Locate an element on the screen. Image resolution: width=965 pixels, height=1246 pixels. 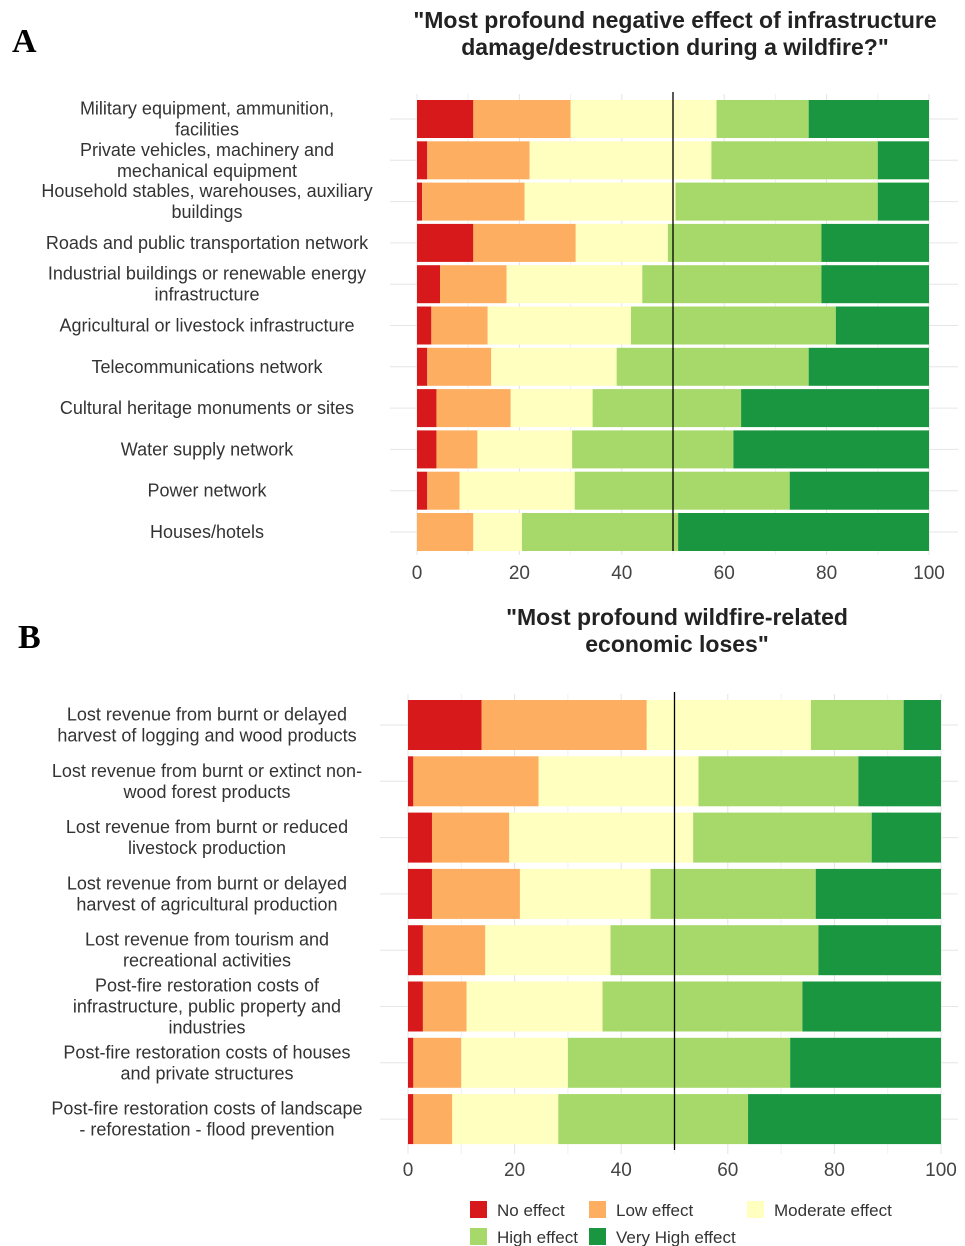
category-label: Private vehicles, machinery and is located at coordinates (207, 150).